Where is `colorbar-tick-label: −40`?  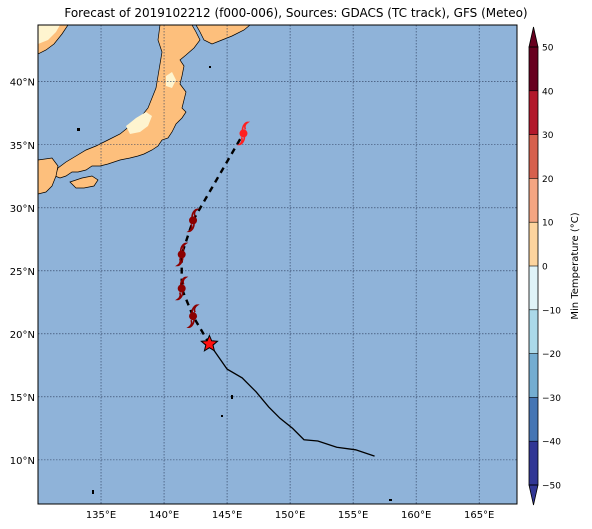
colorbar-tick-label: −40 is located at coordinates (551, 443).